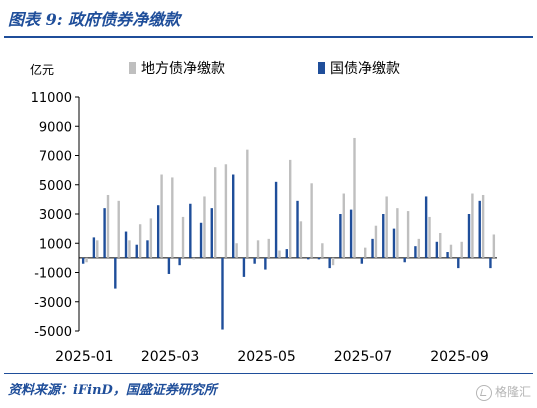 The image size is (537, 408). Describe the element at coordinates (84, 357) in the screenshot. I see `x-tick-label: 2025-01` at that location.